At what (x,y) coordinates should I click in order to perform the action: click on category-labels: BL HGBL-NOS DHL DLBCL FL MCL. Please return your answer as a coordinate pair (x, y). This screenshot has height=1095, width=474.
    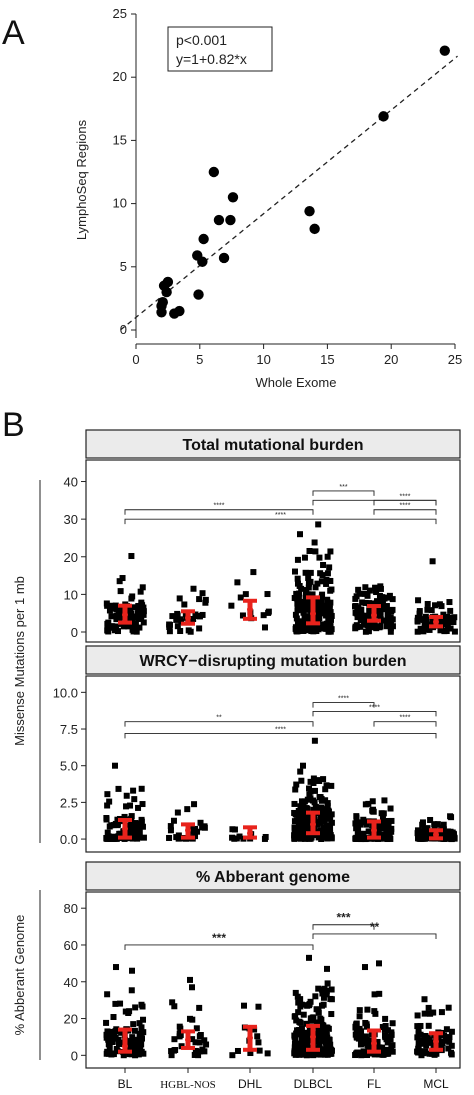
    Looking at the image, I should click on (283, 1079).